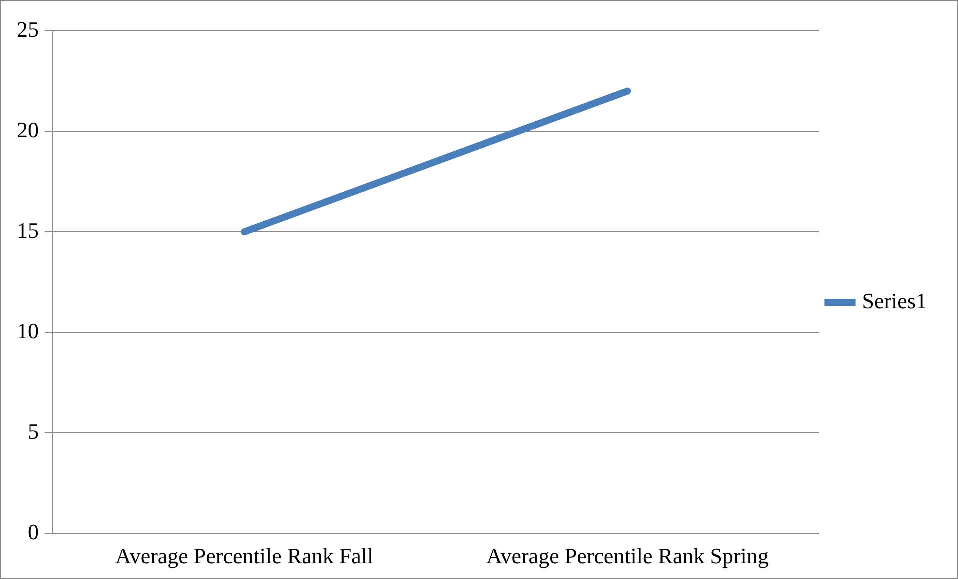 This screenshot has height=579, width=958. What do you see at coordinates (627, 556) in the screenshot?
I see `x-tick-label: Average Percentile Rank Spring` at bounding box center [627, 556].